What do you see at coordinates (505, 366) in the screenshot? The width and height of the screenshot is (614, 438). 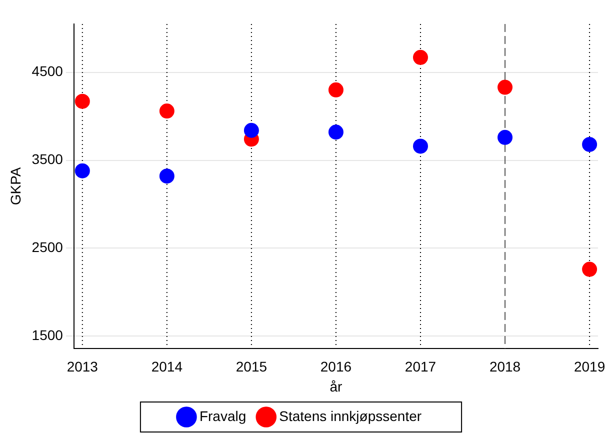 I see `x-tick-label: 2018` at bounding box center [505, 366].